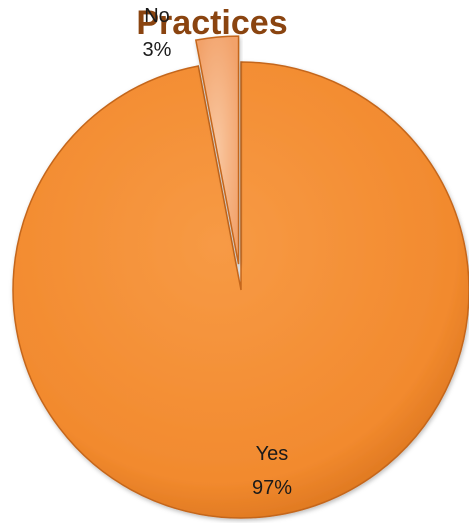 The height and width of the screenshot is (523, 469). I want to click on chart-title: Practices, so click(211, 23).